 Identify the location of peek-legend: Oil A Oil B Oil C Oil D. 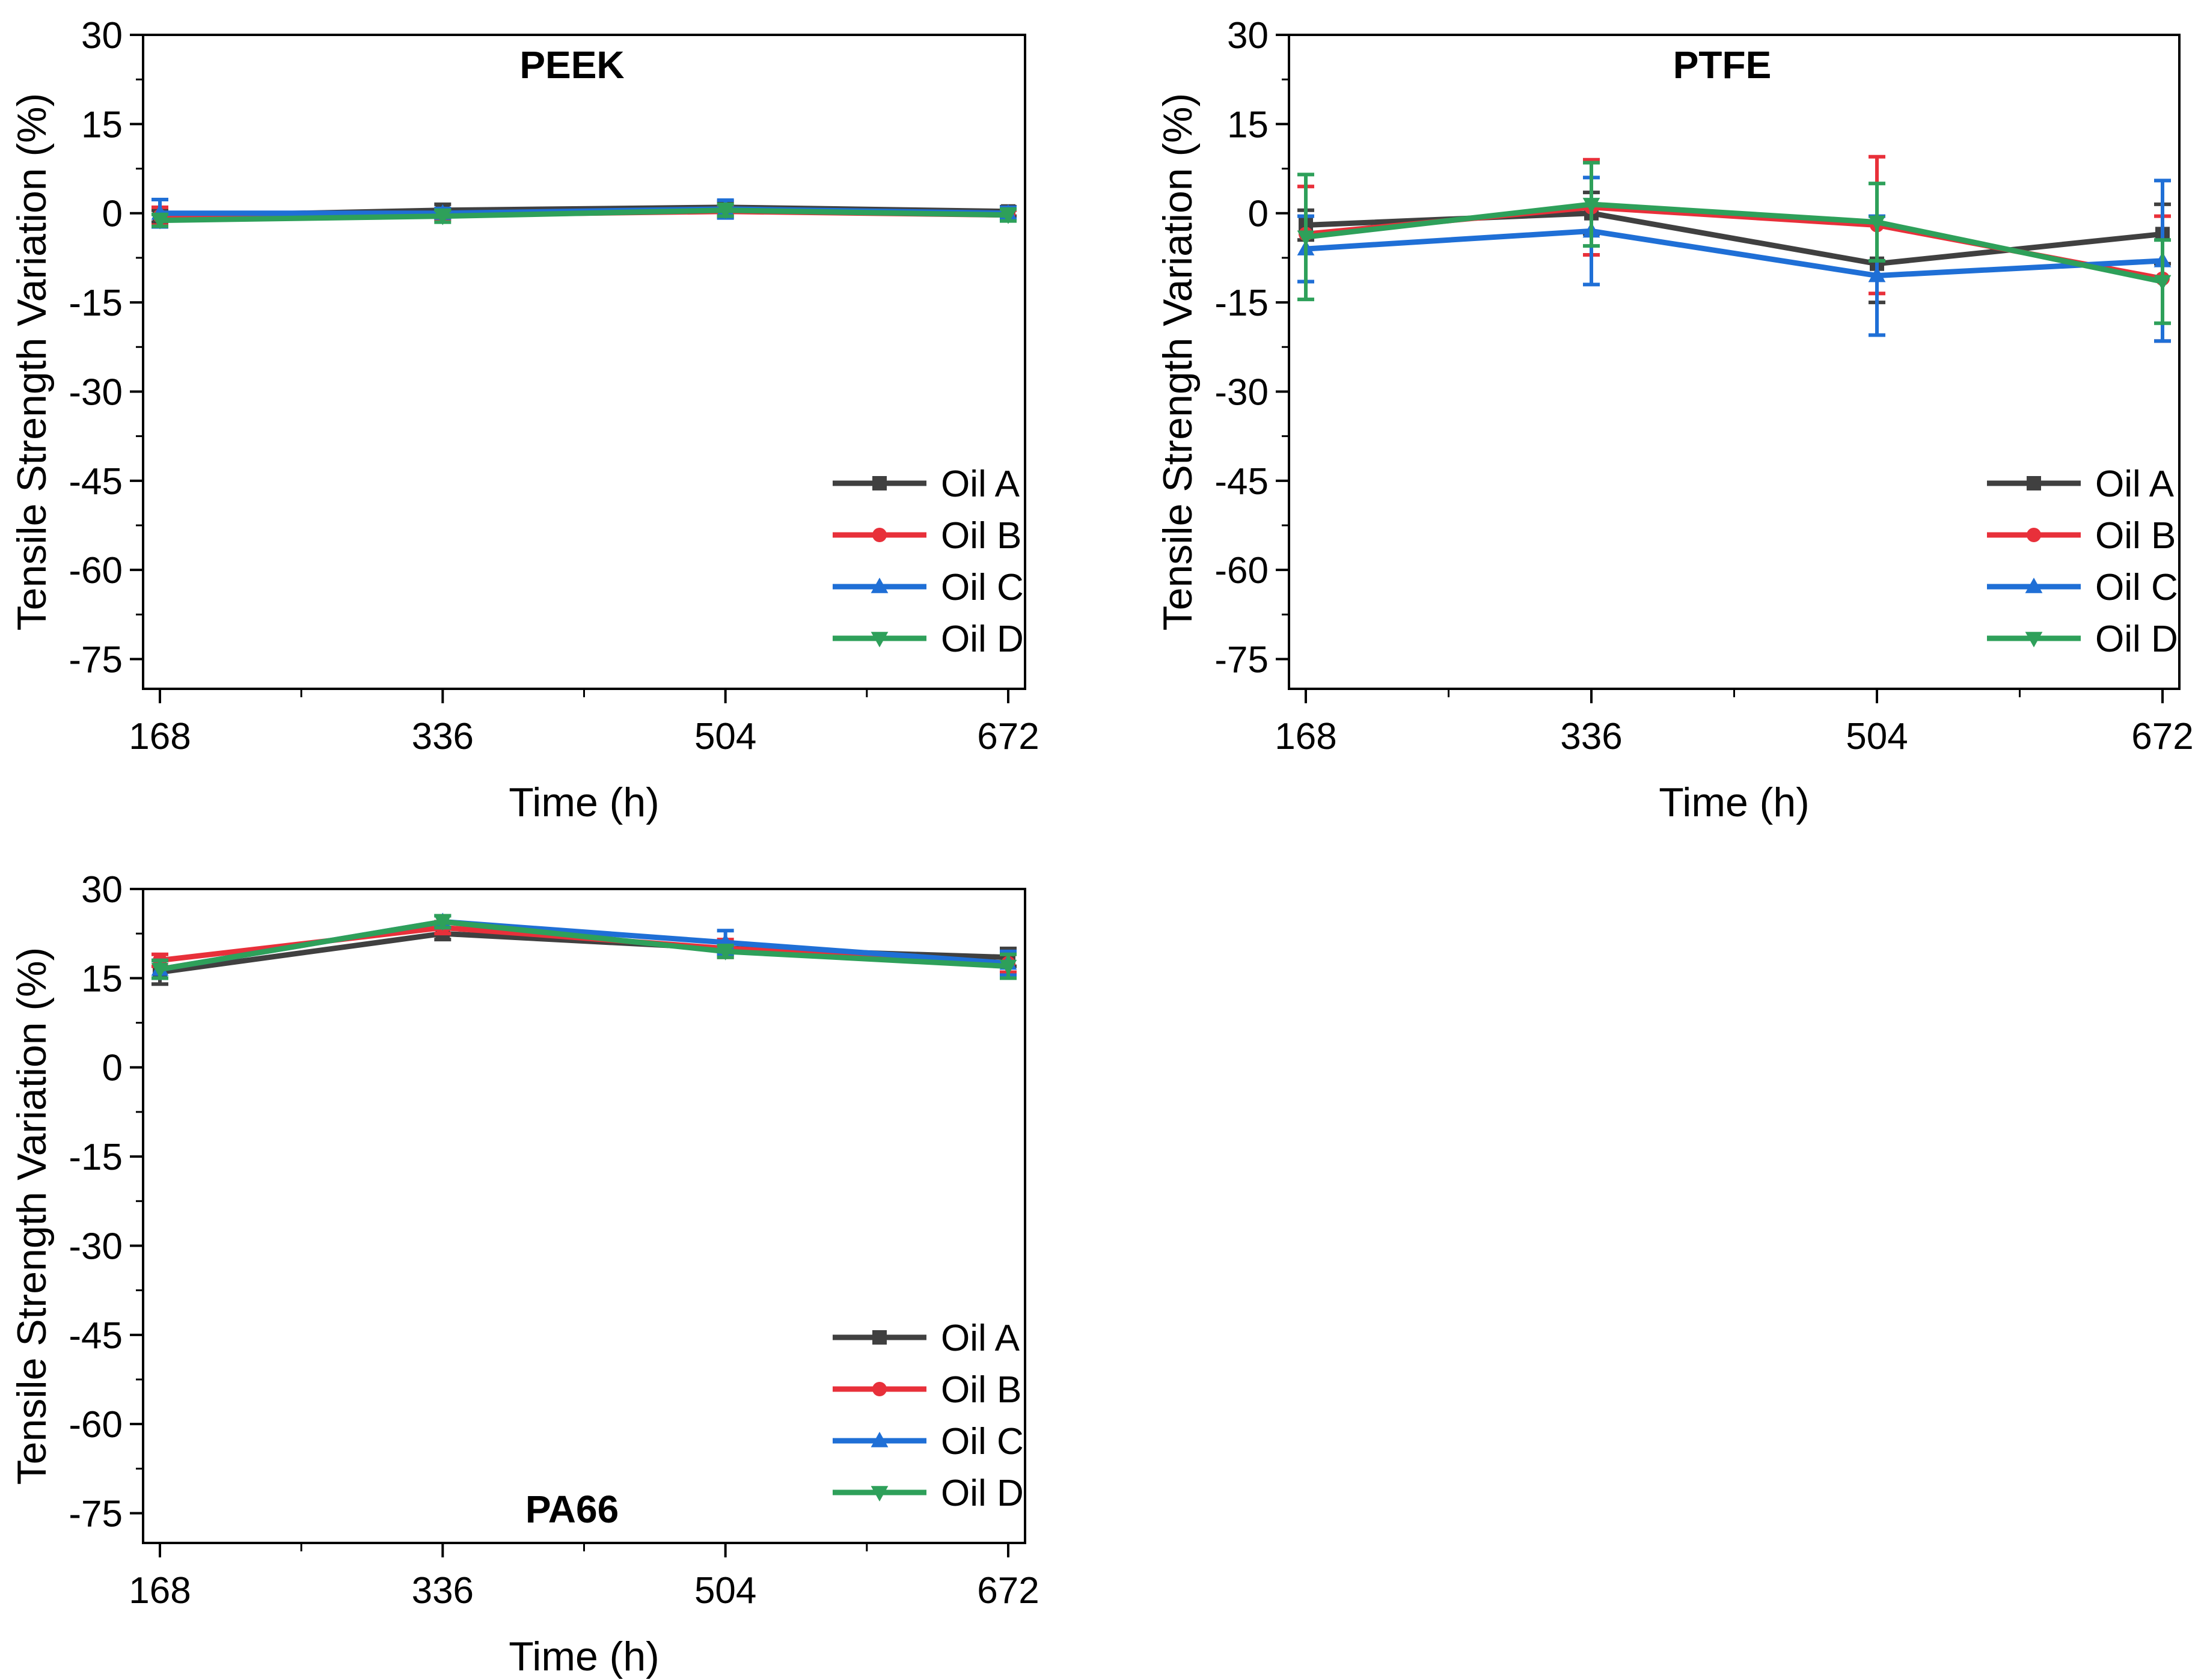
(928, 562).